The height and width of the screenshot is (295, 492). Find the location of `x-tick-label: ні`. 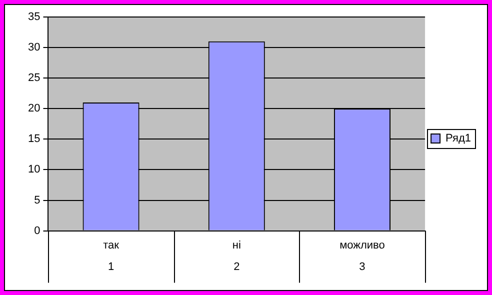

x-tick-label: ні is located at coordinates (236, 245).